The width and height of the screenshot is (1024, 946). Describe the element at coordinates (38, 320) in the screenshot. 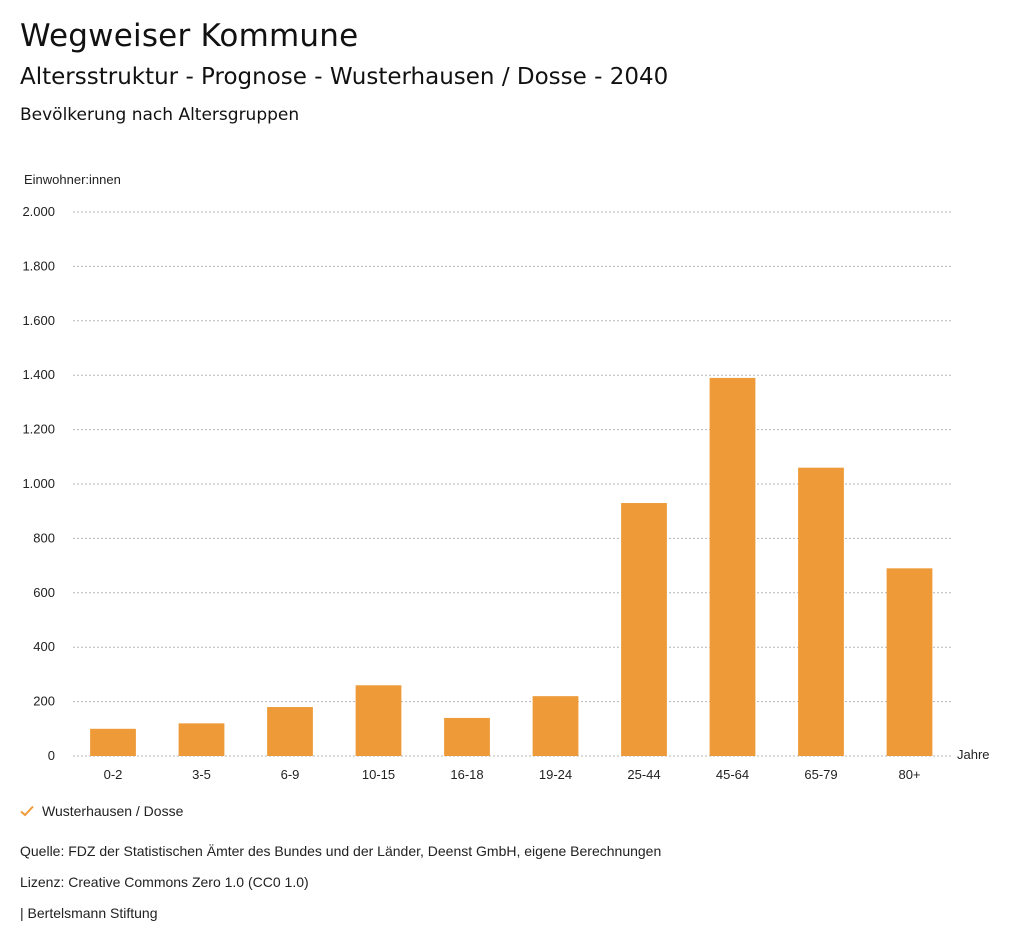

I see `y-tick-label: 1.600` at that location.